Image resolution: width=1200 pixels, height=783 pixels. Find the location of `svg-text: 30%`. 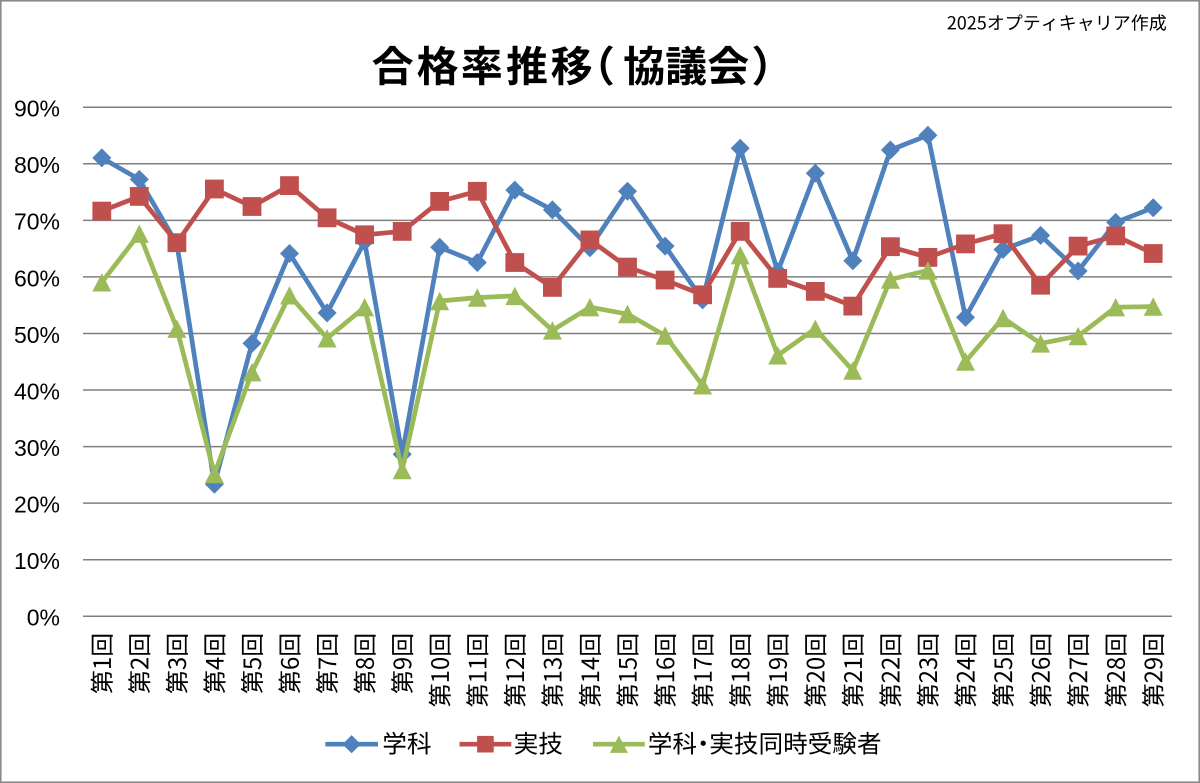

svg-text: 30% is located at coordinates (37, 448).